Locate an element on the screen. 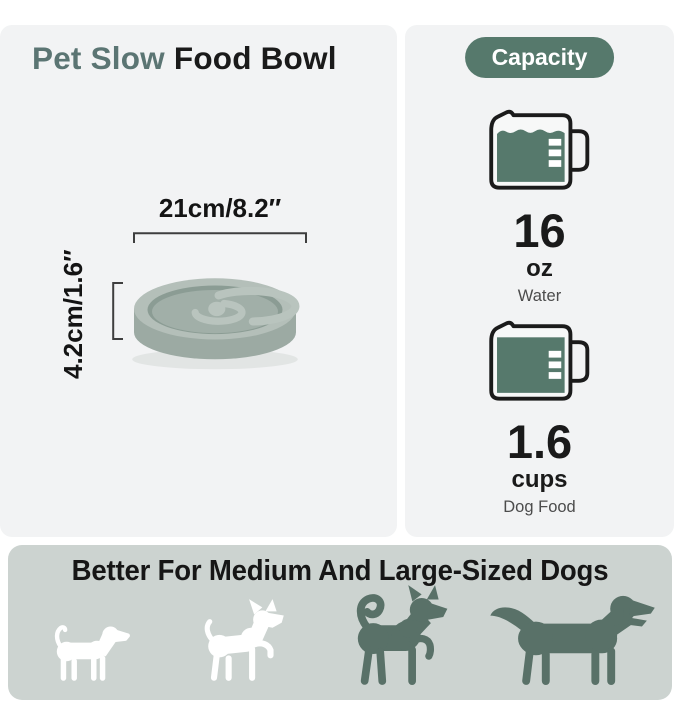 The image size is (679, 706). capacity-value: 1.6 is located at coordinates (539, 441).